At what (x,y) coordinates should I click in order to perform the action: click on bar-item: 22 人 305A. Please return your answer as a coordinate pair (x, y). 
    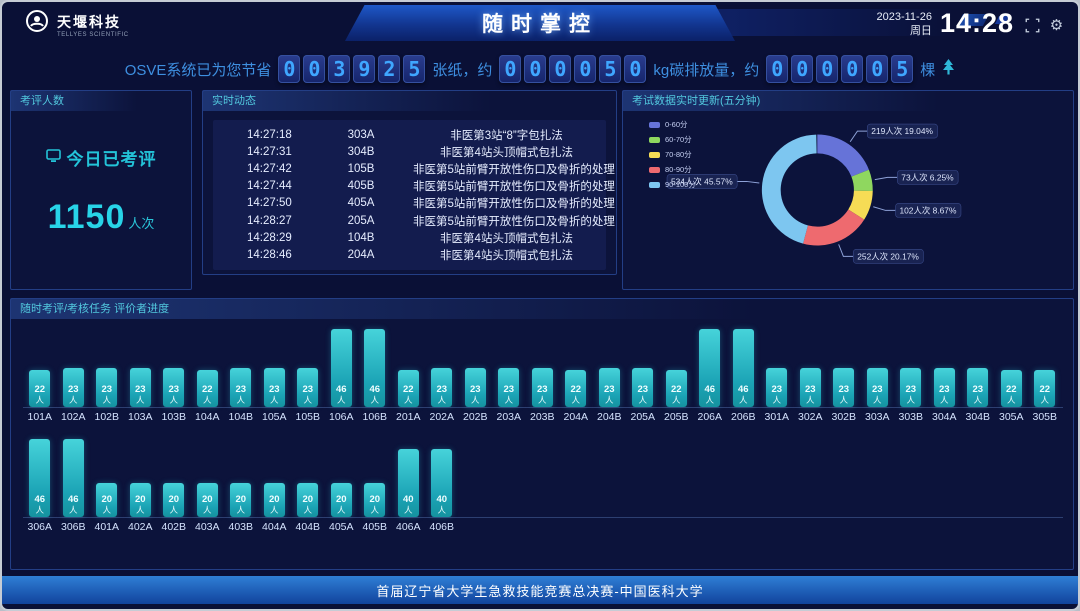
    Looking at the image, I should click on (1012, 376).